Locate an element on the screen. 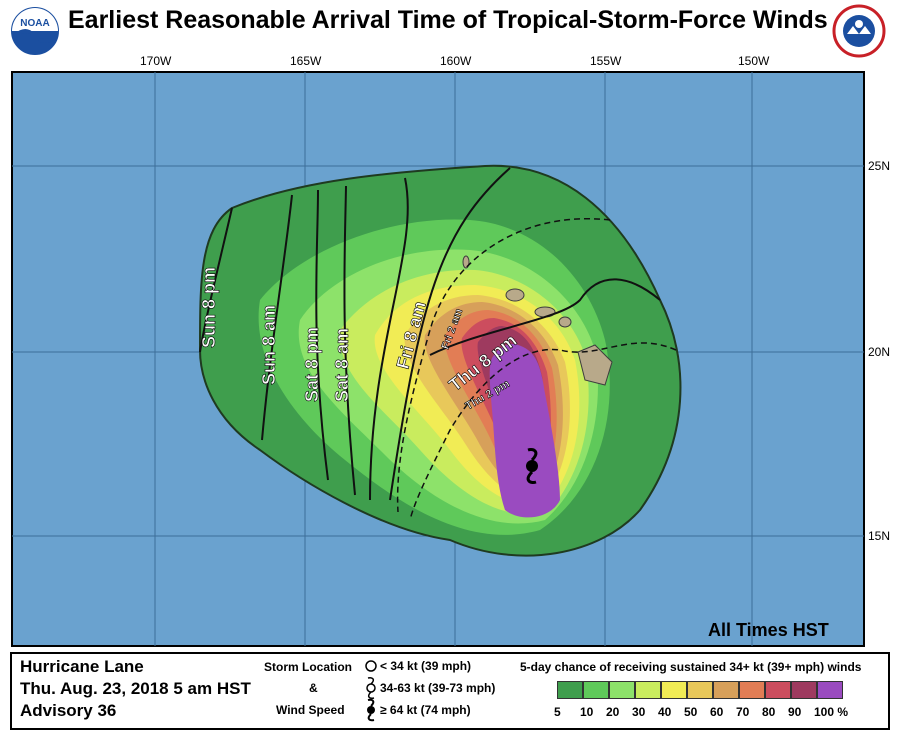  probability-tick: 90 is located at coordinates (795, 712).